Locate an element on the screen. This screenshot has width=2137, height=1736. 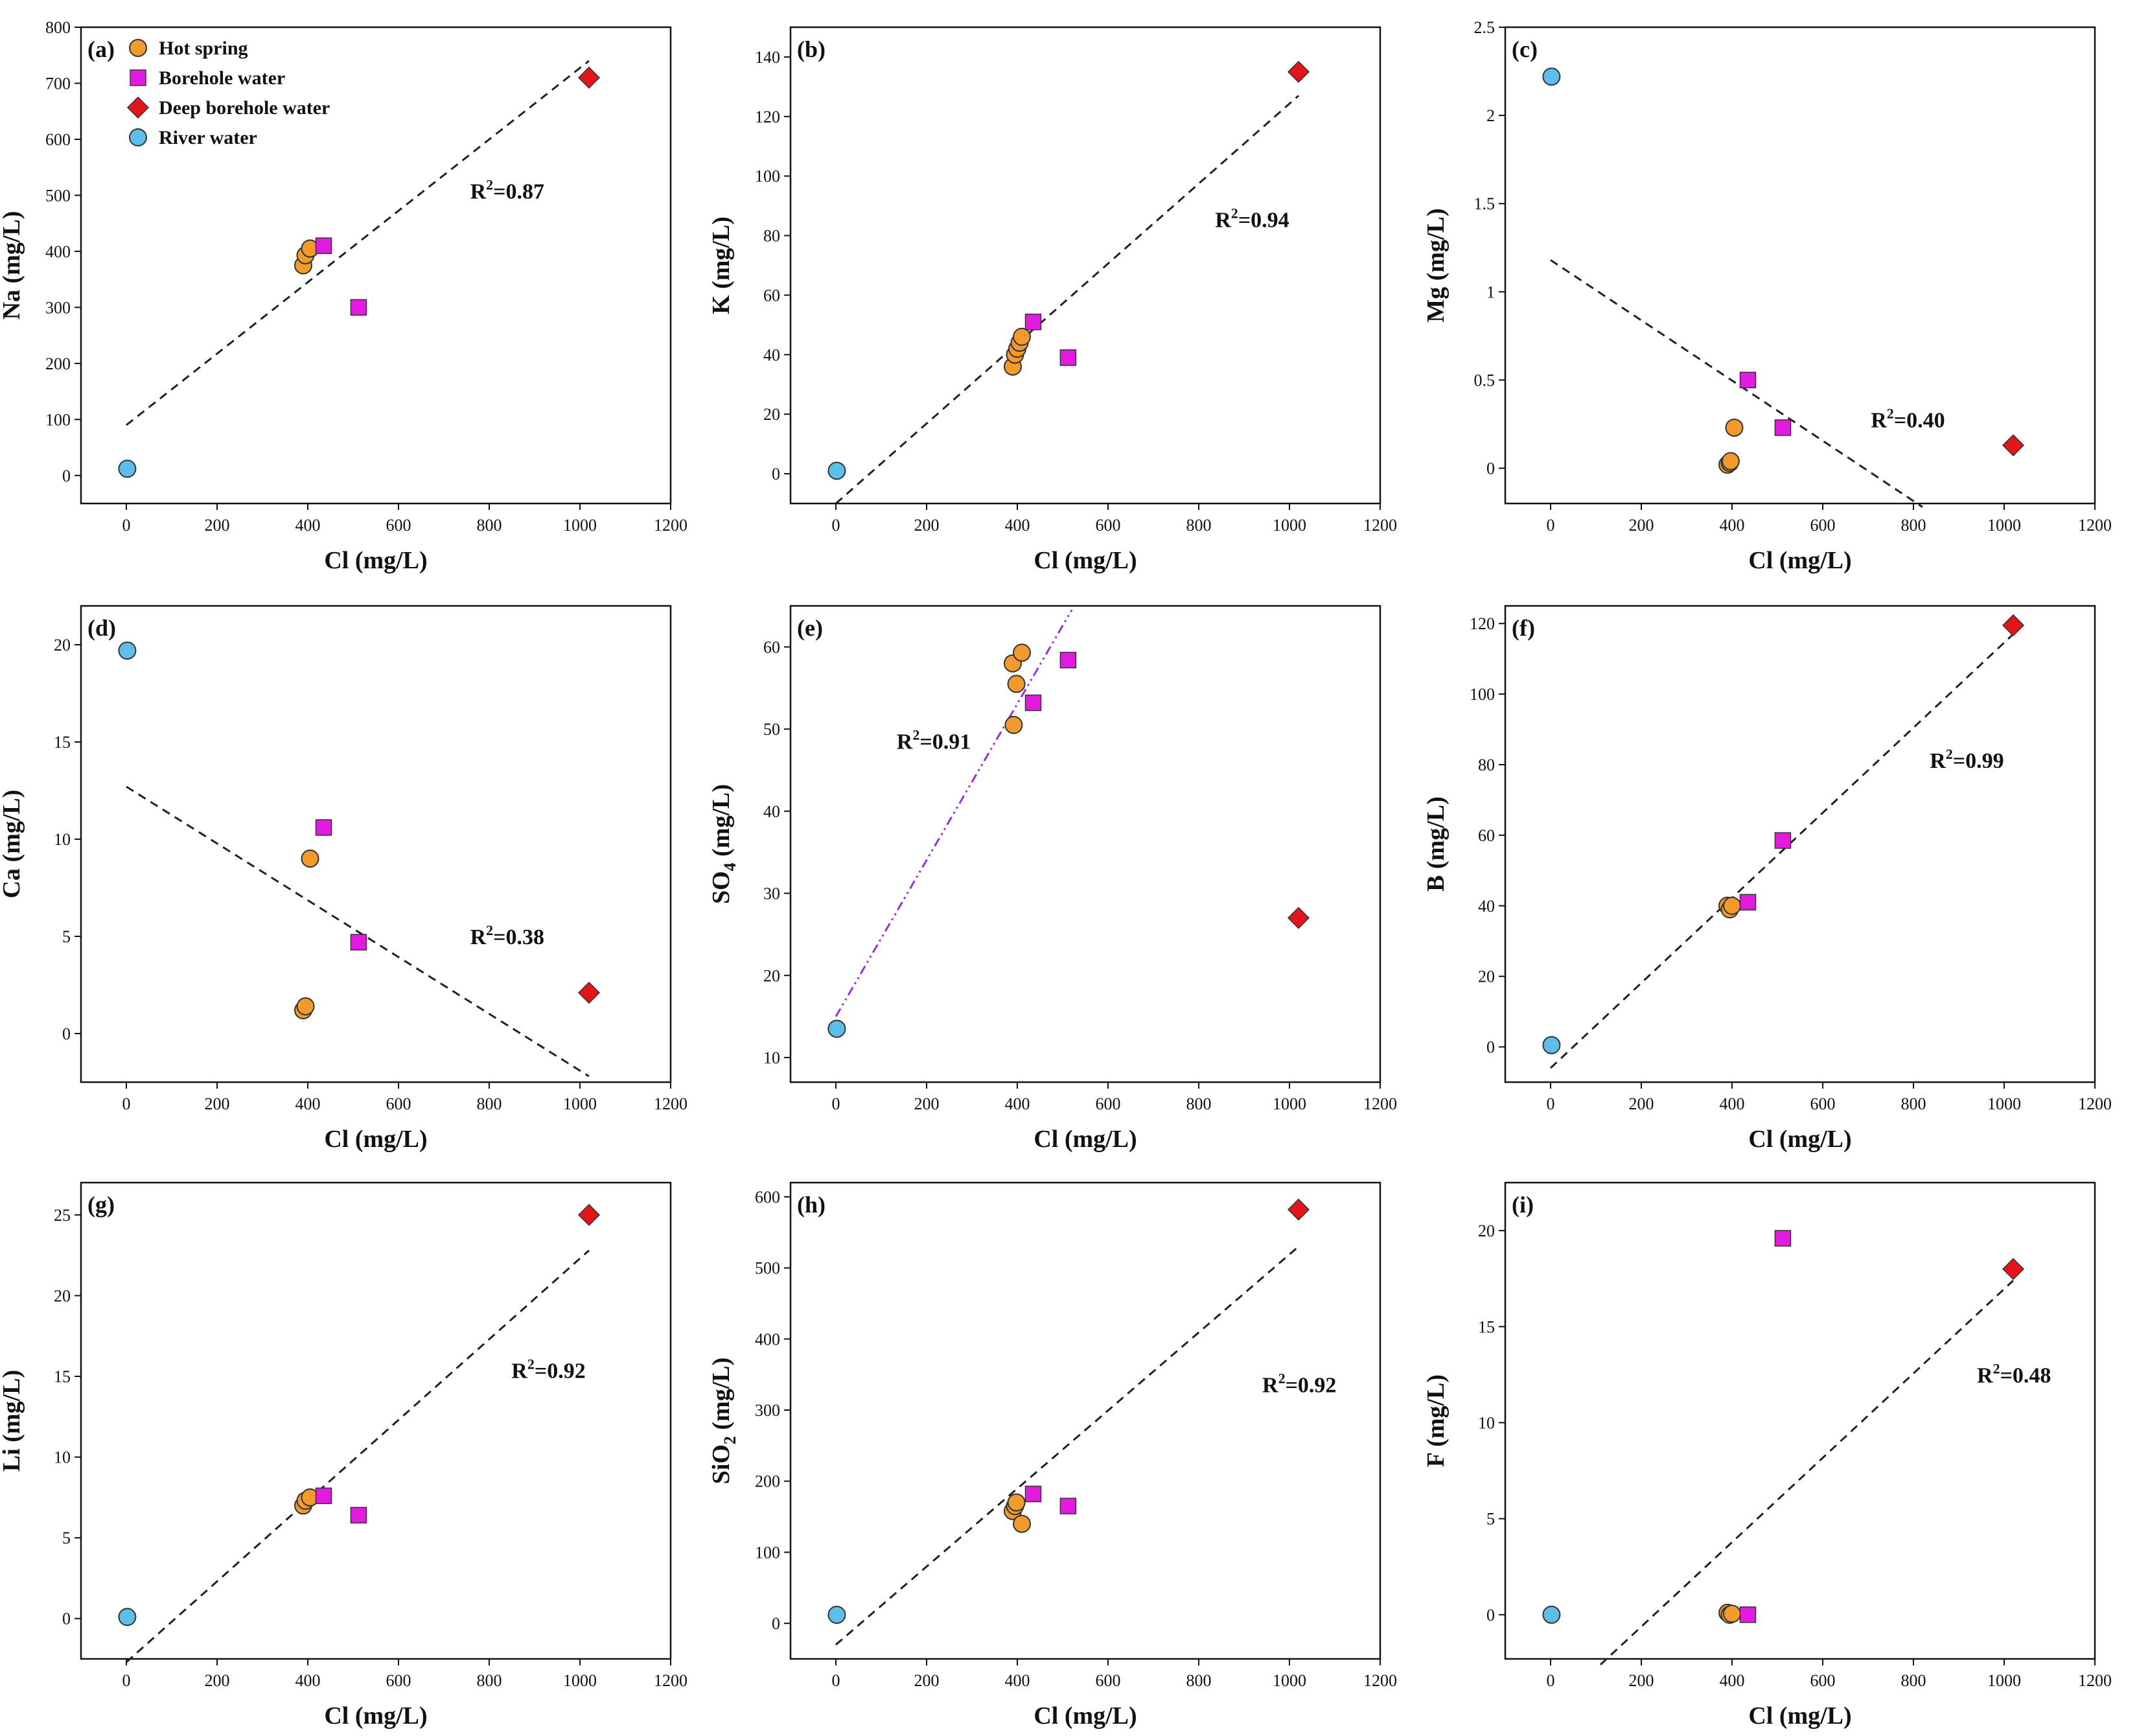
y-axis-title: F (mg/L) is located at coordinates (1436, 1420).